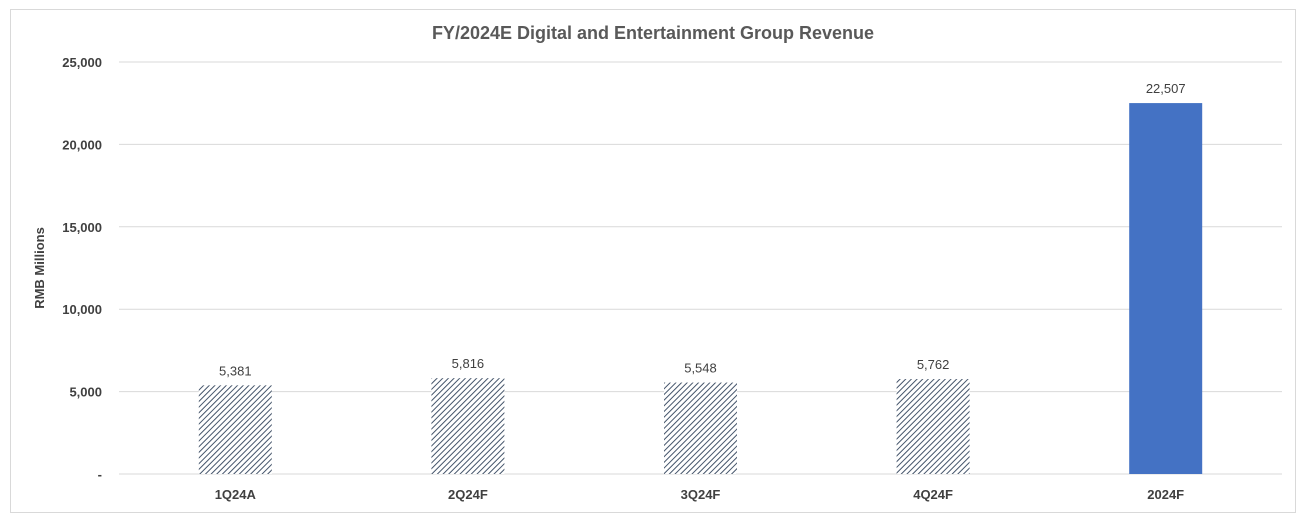  Describe the element at coordinates (933, 426) in the screenshot. I see `bar-4q24f` at that location.